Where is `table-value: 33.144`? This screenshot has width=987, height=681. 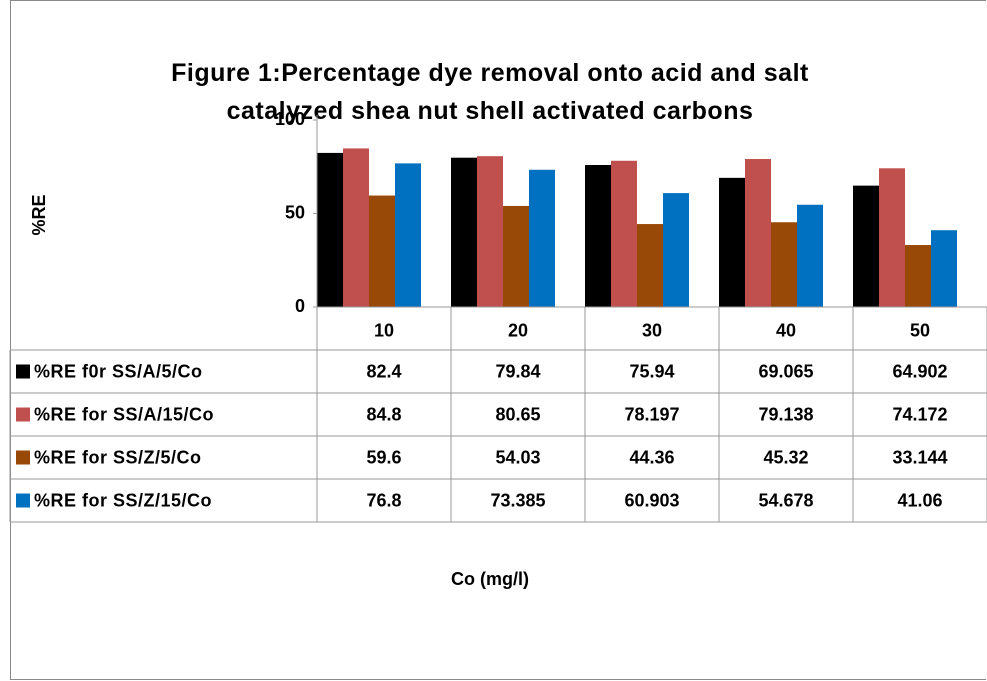 table-value: 33.144 is located at coordinates (919, 457).